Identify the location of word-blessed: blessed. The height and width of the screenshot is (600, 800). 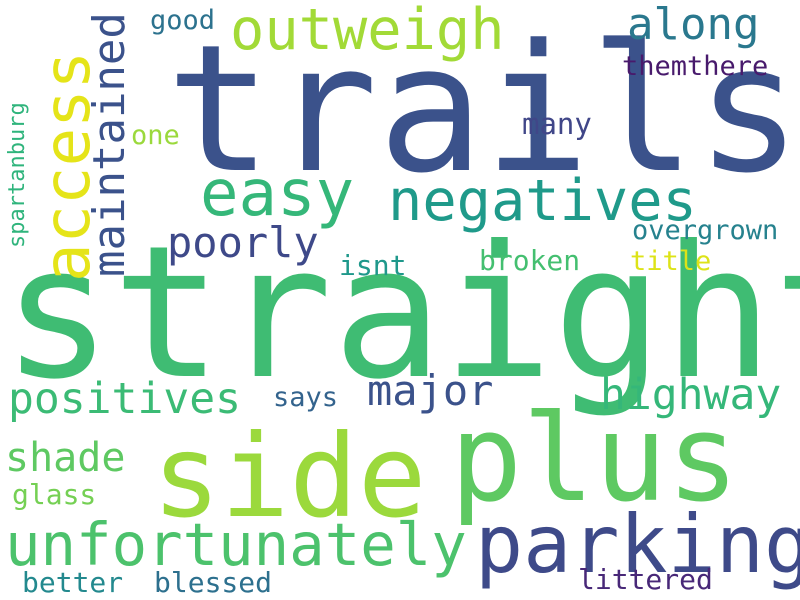
(213, 582).